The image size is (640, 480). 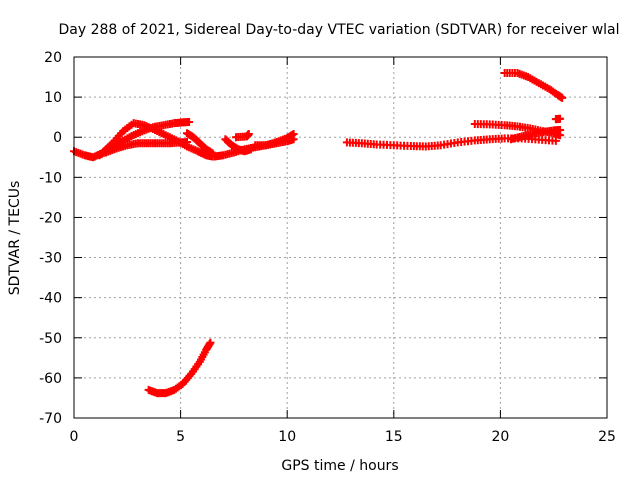 I want to click on y-axis-label: SDTVAR / TECUs, so click(x=15, y=238).